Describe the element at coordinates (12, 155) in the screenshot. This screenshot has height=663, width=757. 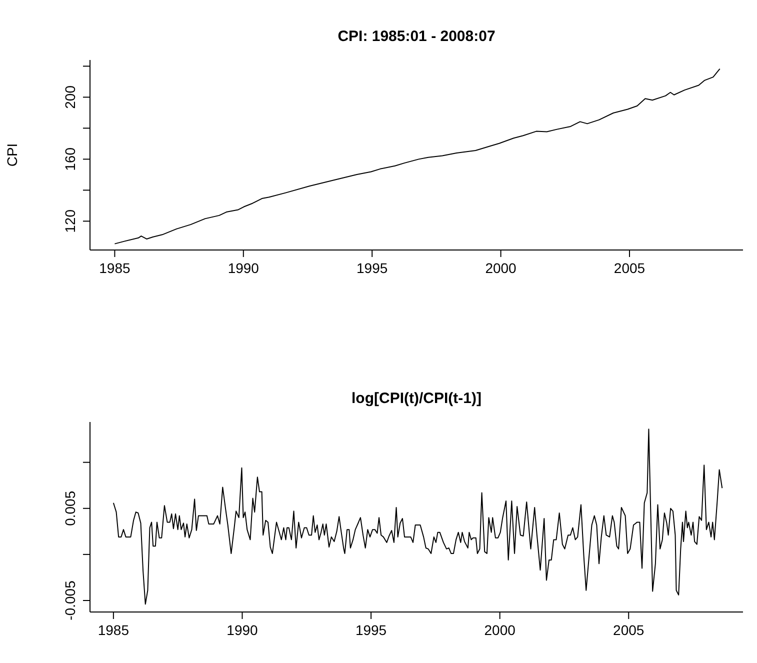
I see `y-axis-title: CPI` at that location.